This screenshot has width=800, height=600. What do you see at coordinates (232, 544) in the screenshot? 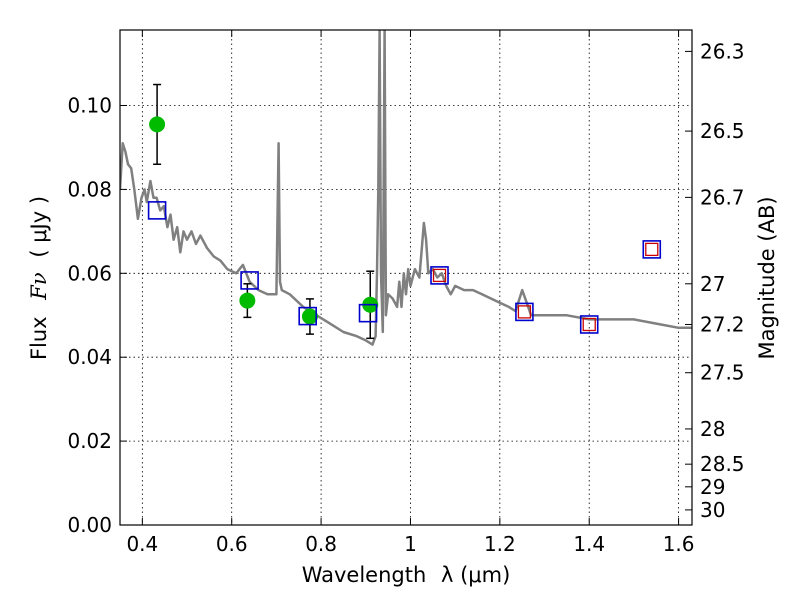
I see `x-tick-label: 0.6` at bounding box center [232, 544].